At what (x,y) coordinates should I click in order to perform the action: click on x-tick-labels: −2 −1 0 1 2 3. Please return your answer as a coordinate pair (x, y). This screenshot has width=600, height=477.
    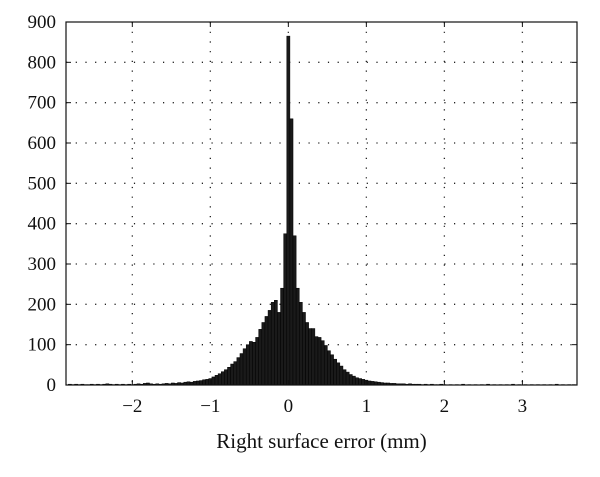
    Looking at the image, I should click on (324, 406).